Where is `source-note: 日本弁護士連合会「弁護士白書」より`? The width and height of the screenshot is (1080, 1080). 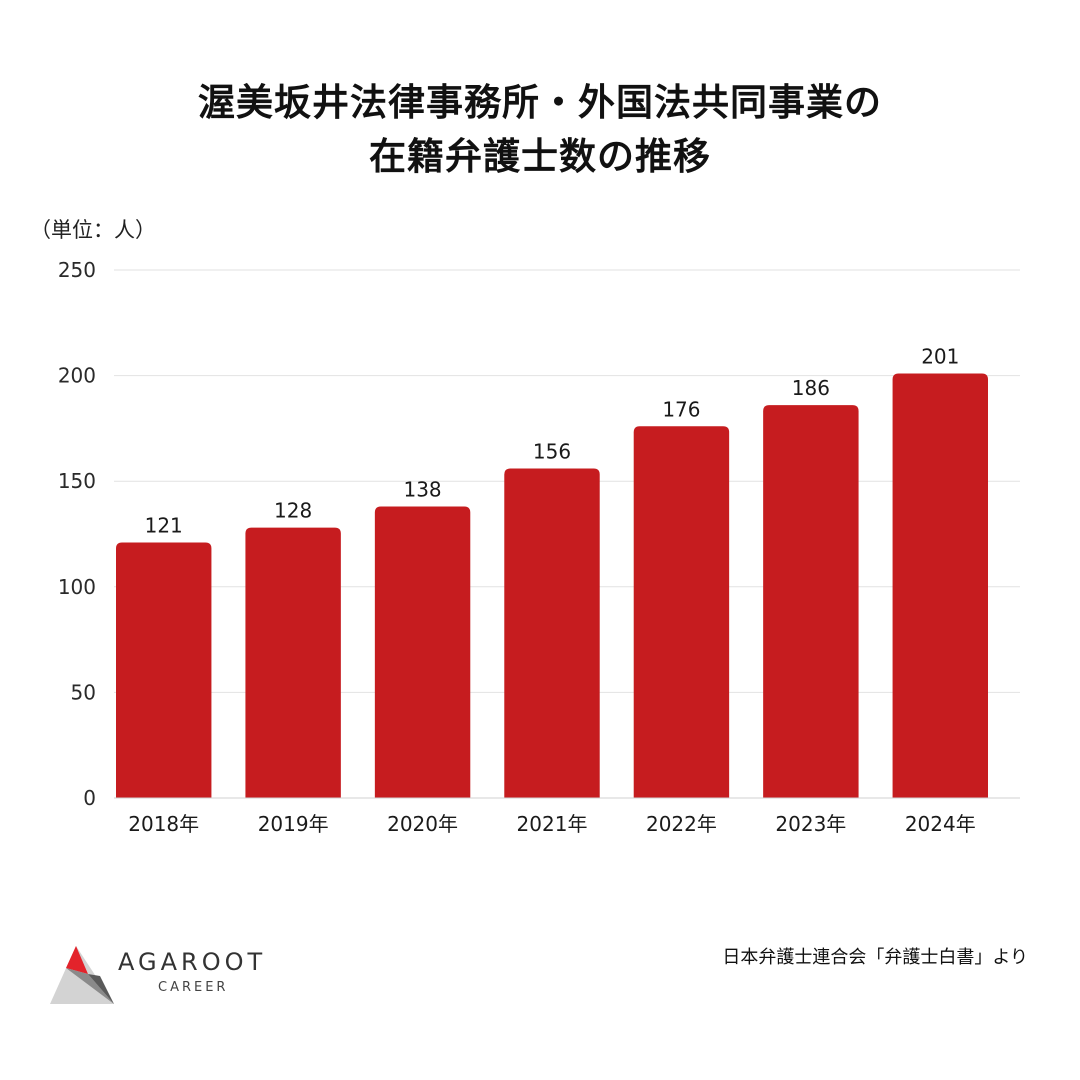
source-note: 日本弁護士連合会「弁護士白書」より is located at coordinates (875, 957).